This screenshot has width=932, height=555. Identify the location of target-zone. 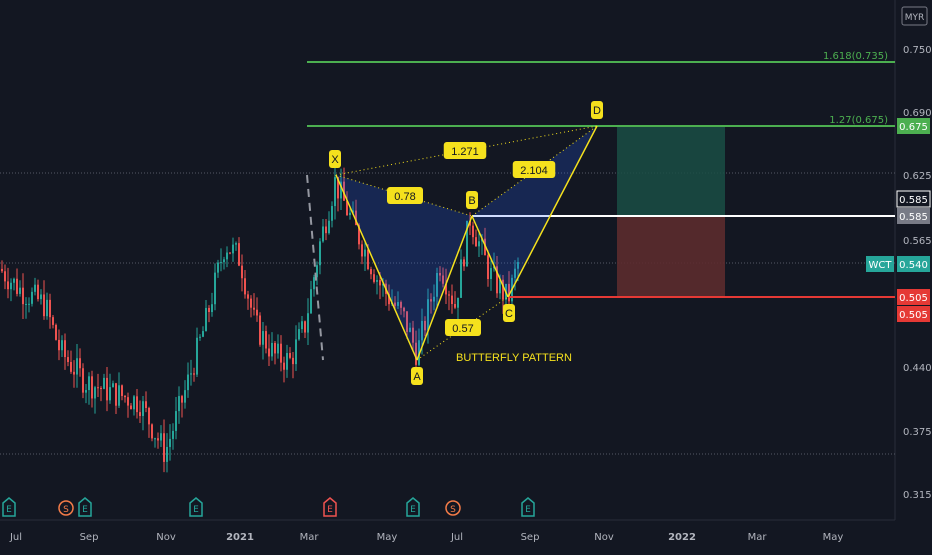
(671, 171).